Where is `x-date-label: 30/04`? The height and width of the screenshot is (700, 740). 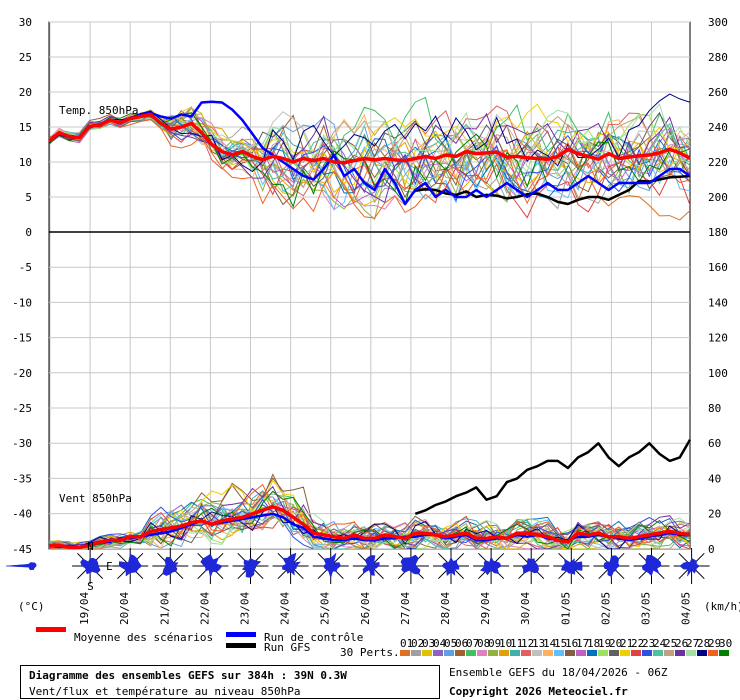
x-date-label: 30/04 is located at coordinates (525, 608).